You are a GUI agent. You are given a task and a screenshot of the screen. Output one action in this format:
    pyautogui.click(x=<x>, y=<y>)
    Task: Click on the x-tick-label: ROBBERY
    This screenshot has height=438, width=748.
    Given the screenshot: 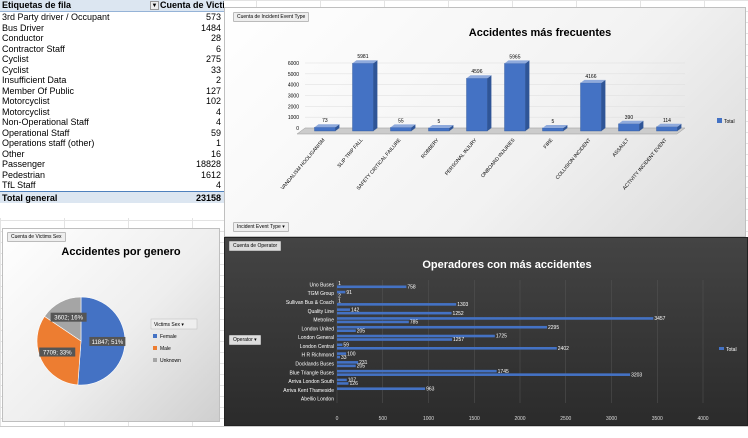 What is the action you would take?
    pyautogui.click(x=430, y=148)
    